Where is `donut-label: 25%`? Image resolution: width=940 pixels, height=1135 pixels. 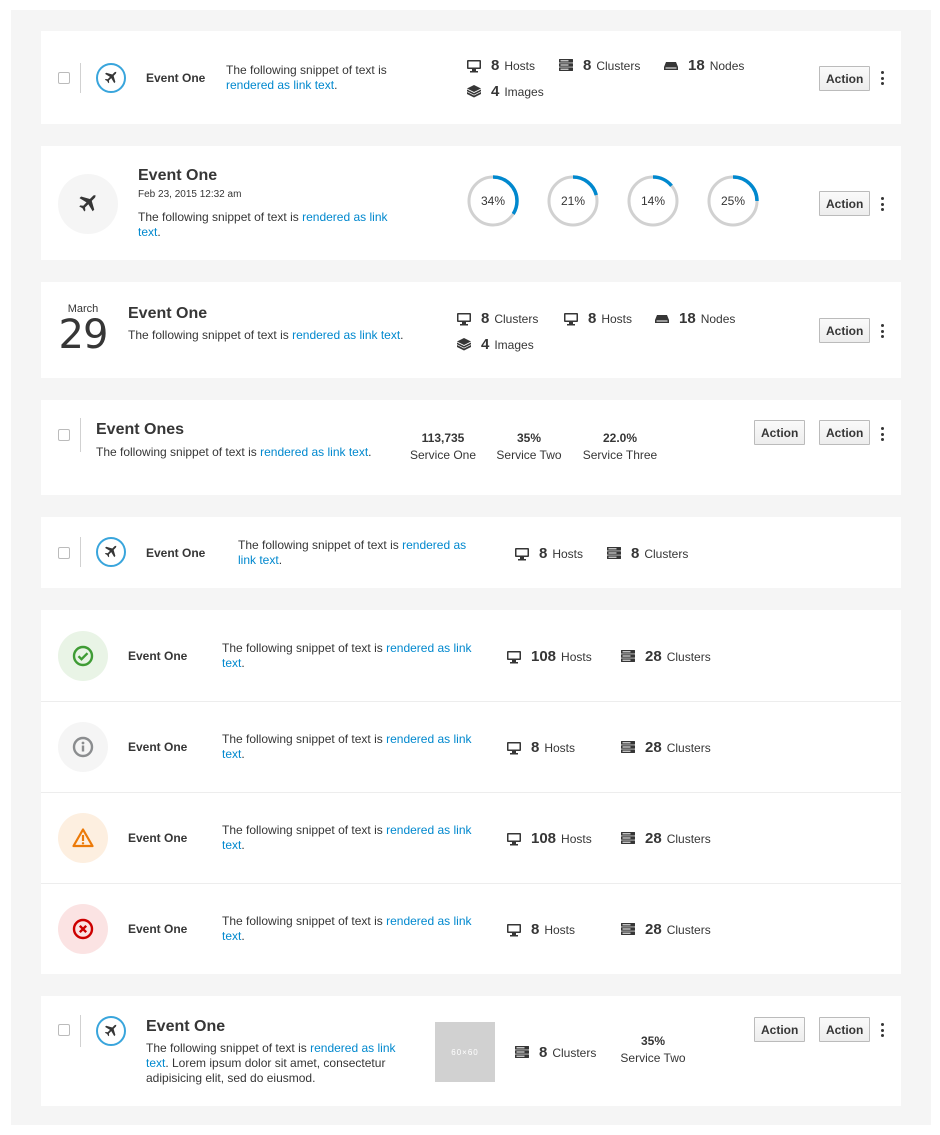 donut-label: 25% is located at coordinates (733, 201).